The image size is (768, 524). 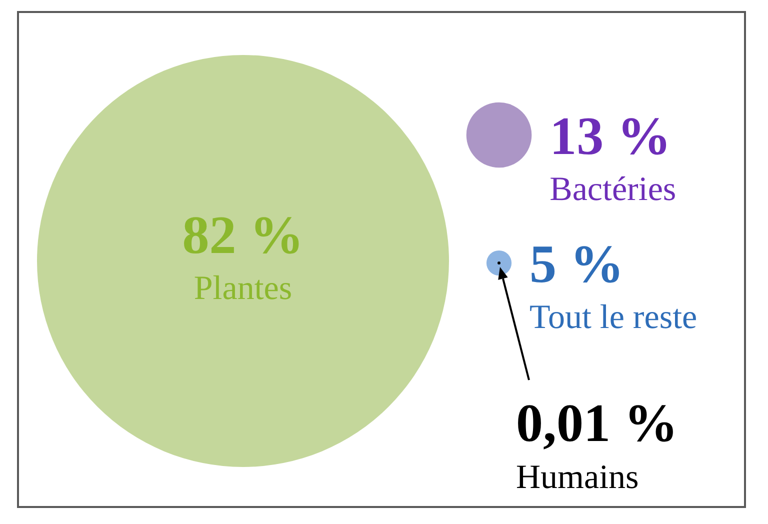 What do you see at coordinates (613, 189) in the screenshot?
I see `category-label: Bactéries` at bounding box center [613, 189].